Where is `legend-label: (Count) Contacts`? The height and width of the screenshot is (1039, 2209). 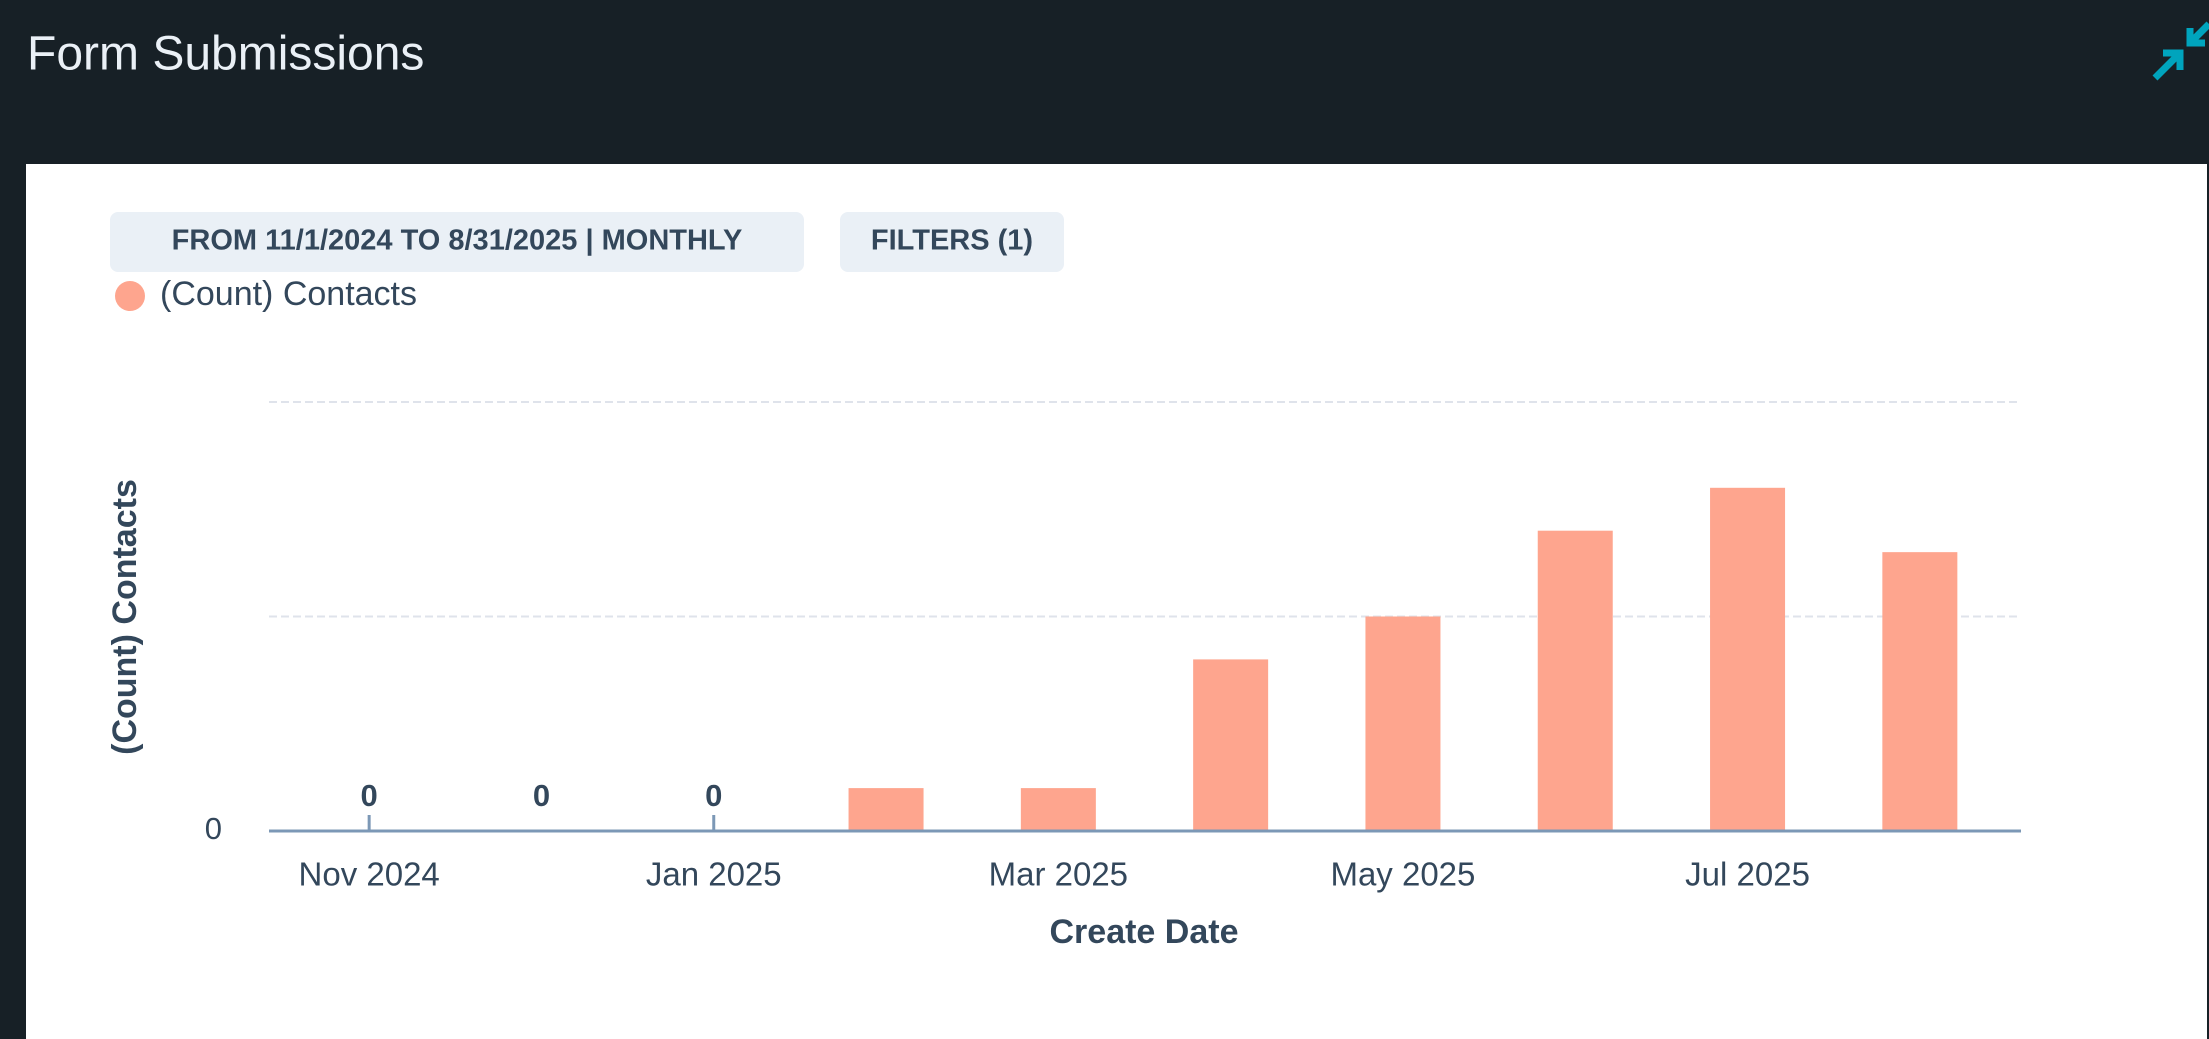
legend-label: (Count) Contacts is located at coordinates (288, 294).